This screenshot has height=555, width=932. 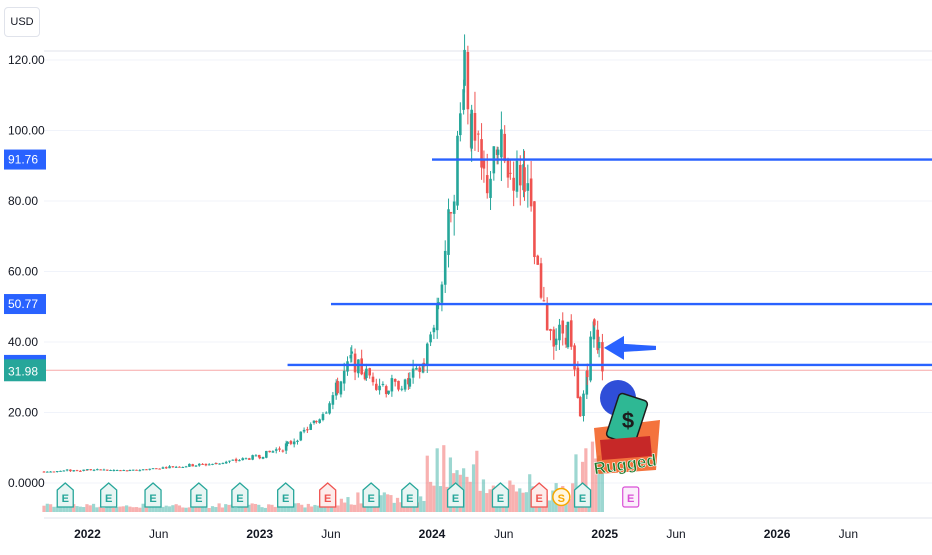 I want to click on currency-badge: USD, so click(x=22, y=22).